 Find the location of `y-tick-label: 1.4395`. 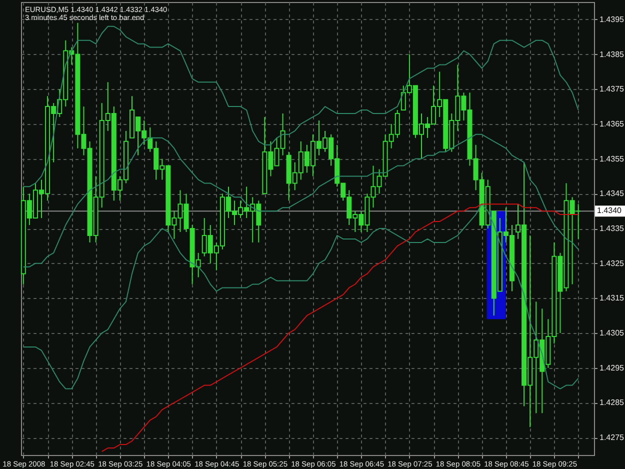

y-tick-label: 1.4395 is located at coordinates (612, 19).